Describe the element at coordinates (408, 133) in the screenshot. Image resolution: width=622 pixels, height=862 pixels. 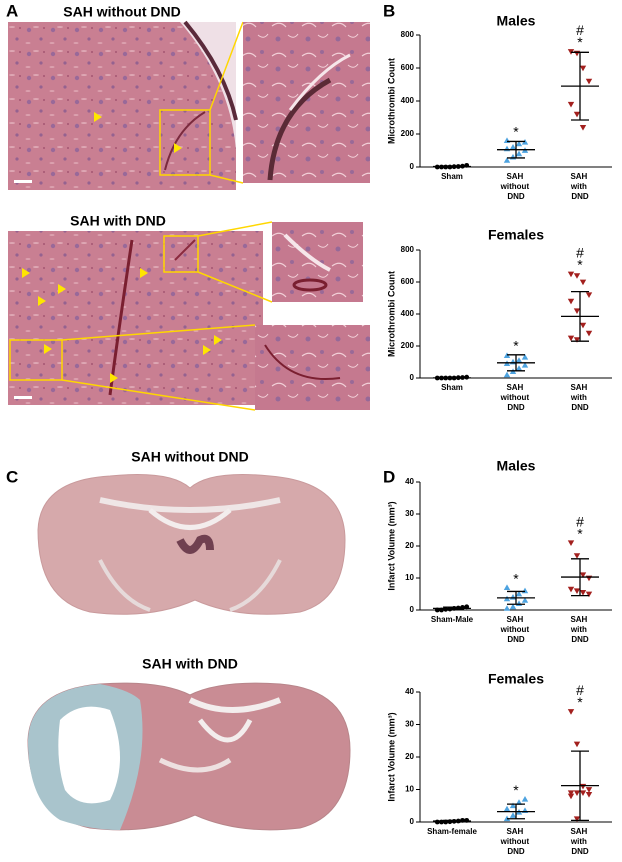
I see `y-tick-label: 200` at that location.